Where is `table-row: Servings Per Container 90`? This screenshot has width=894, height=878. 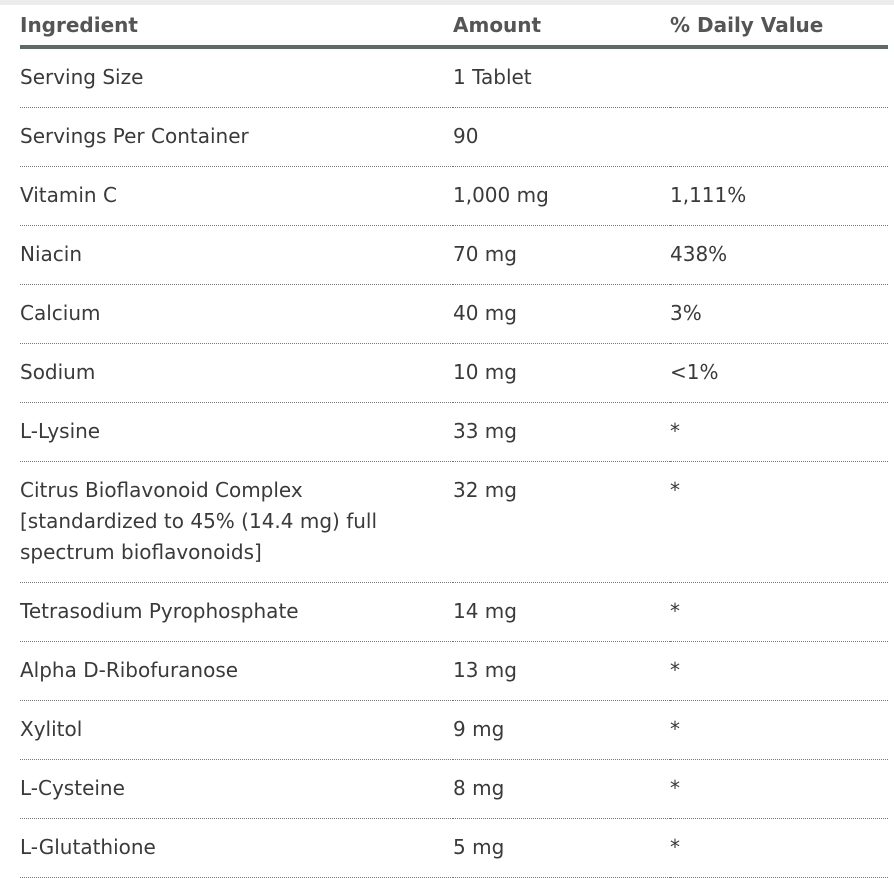 table-row: Servings Per Container 90 is located at coordinates (454, 137).